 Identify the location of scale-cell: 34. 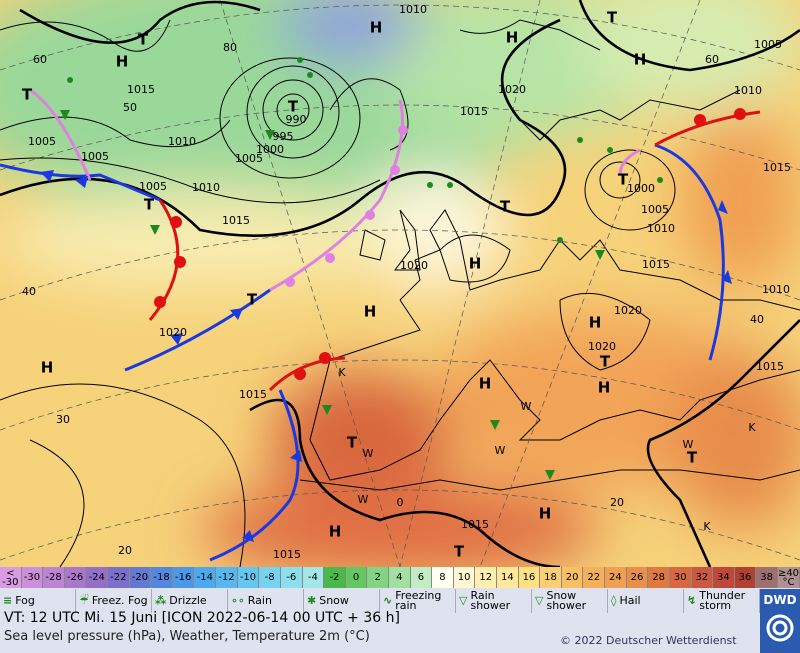
(724, 577).